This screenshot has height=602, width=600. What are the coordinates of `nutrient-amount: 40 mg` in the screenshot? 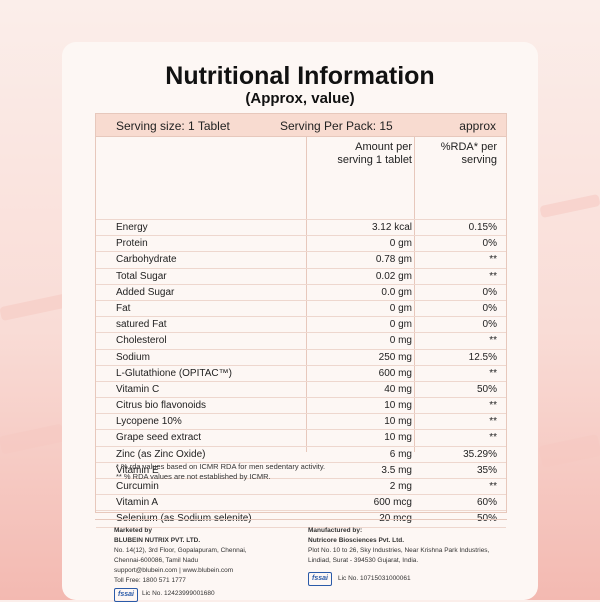 It's located at (398, 389).